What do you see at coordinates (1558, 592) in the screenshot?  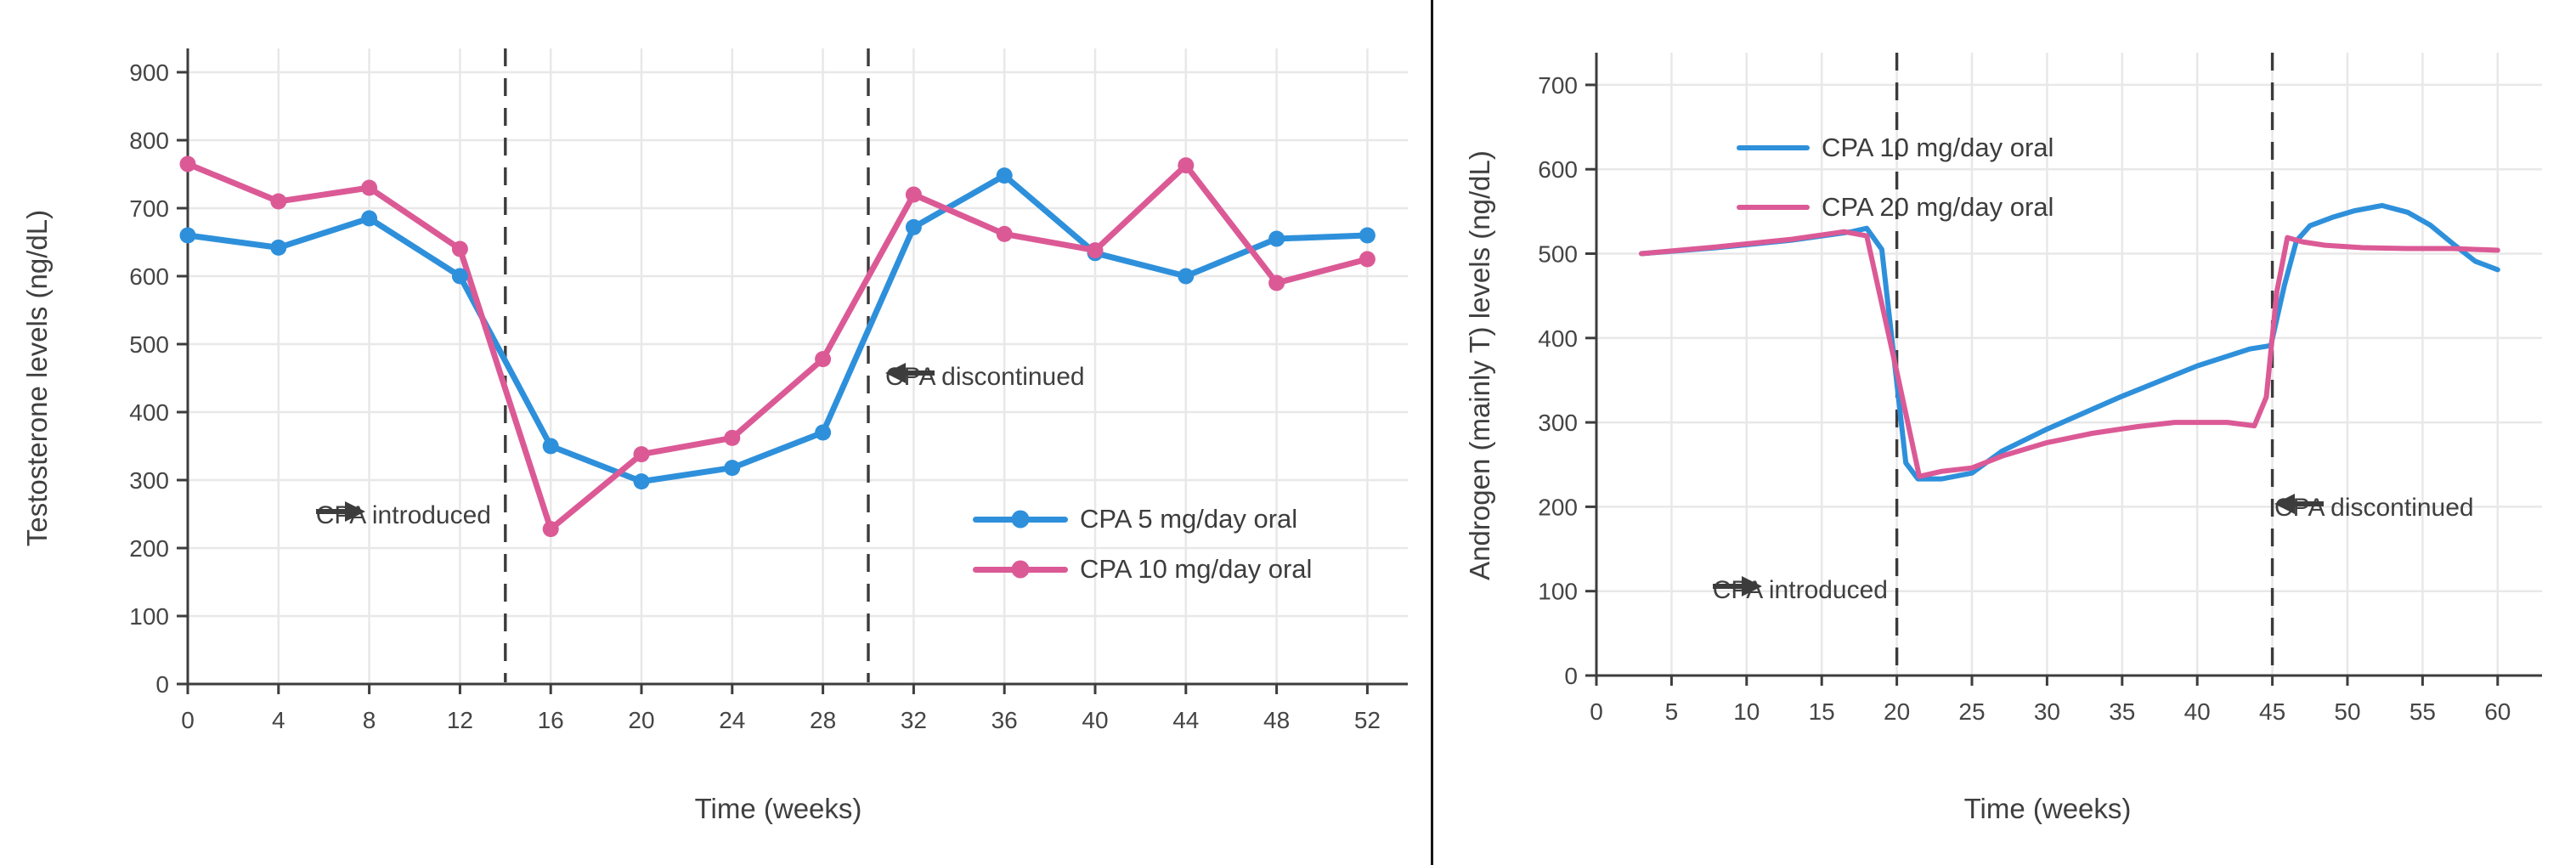 I see `y-tick-label: 100` at bounding box center [1558, 592].